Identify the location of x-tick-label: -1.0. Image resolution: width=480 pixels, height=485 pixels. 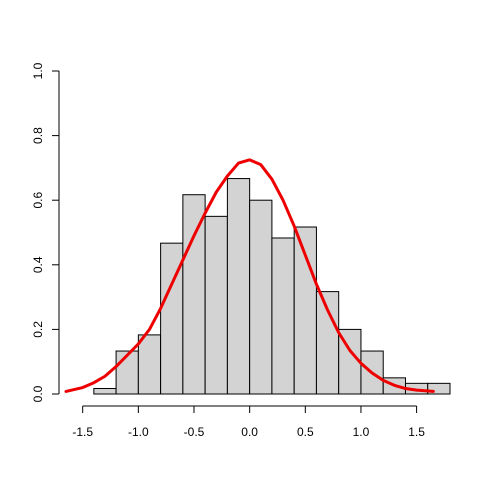
(138, 432).